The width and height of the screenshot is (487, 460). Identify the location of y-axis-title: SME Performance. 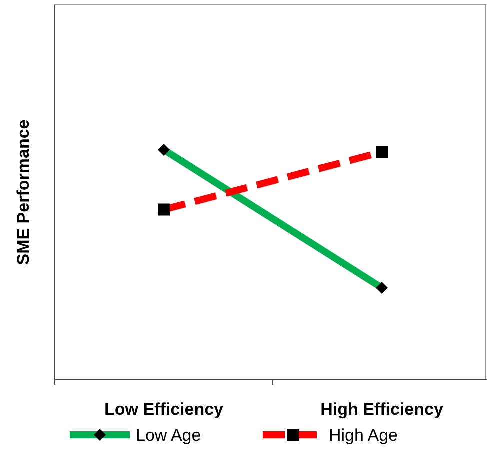
(23, 193).